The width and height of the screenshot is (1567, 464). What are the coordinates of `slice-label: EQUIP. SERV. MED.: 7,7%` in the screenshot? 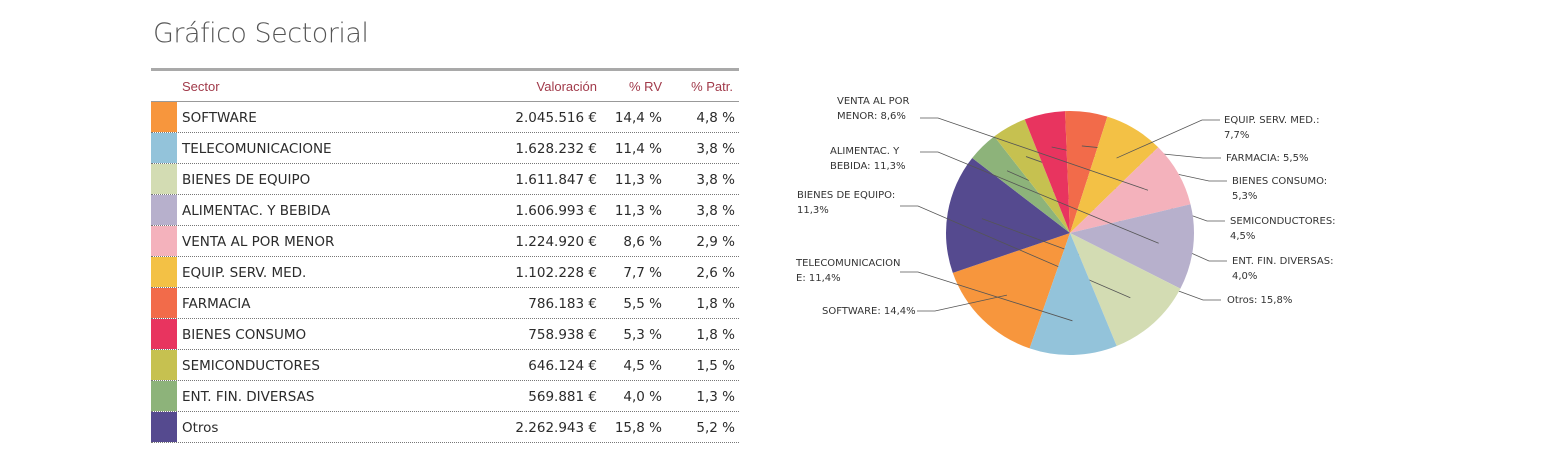 It's located at (1271, 128).